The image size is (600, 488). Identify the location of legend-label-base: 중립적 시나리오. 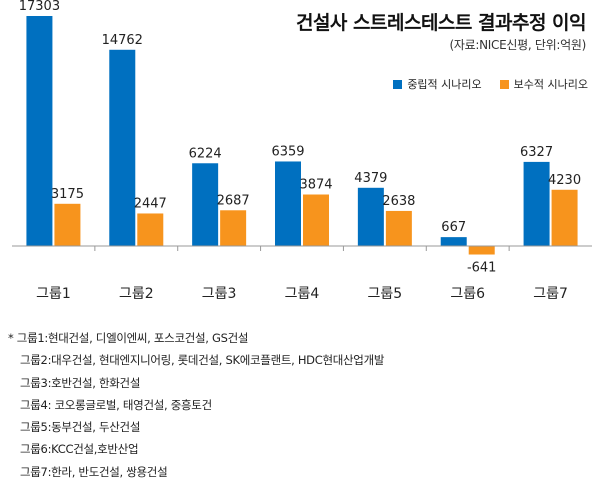
(444, 84).